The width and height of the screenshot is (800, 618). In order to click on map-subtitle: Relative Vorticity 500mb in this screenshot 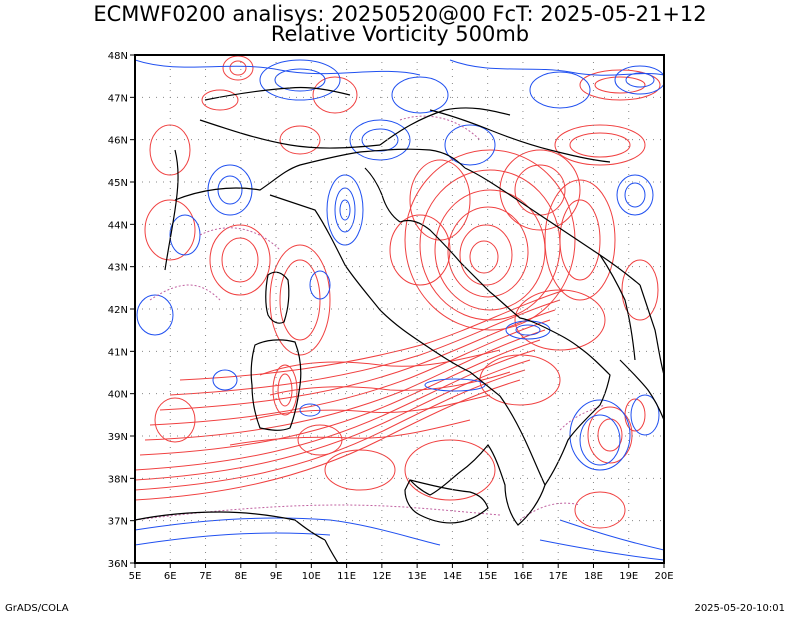, I will do `click(400, 34)`.